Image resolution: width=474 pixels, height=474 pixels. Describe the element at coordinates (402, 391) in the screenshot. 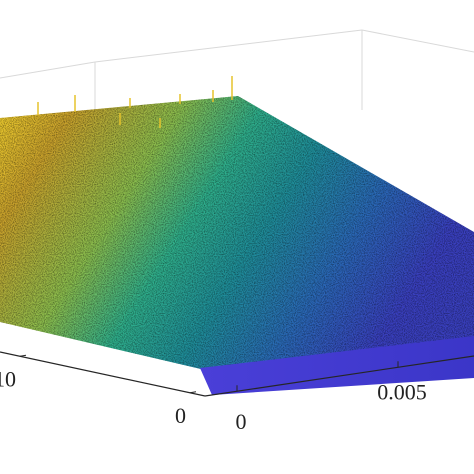

I see `x-tick-label: 0.005` at that location.